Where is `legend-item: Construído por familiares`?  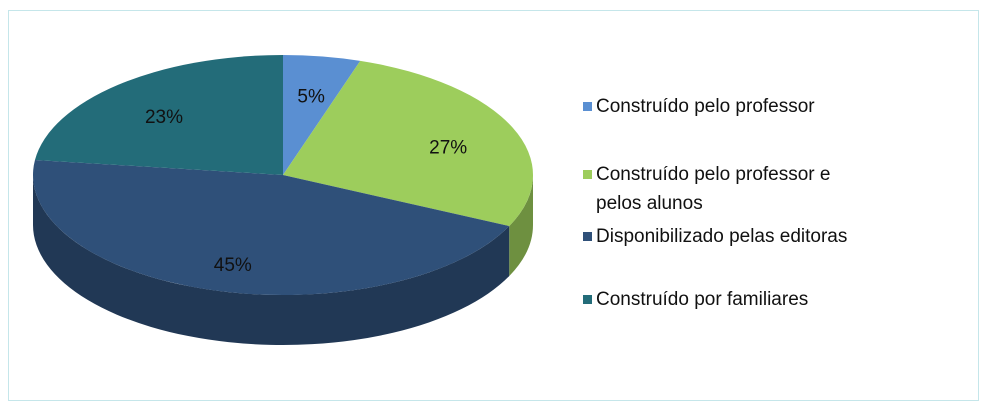 legend-item: Construído por familiares is located at coordinates (727, 299).